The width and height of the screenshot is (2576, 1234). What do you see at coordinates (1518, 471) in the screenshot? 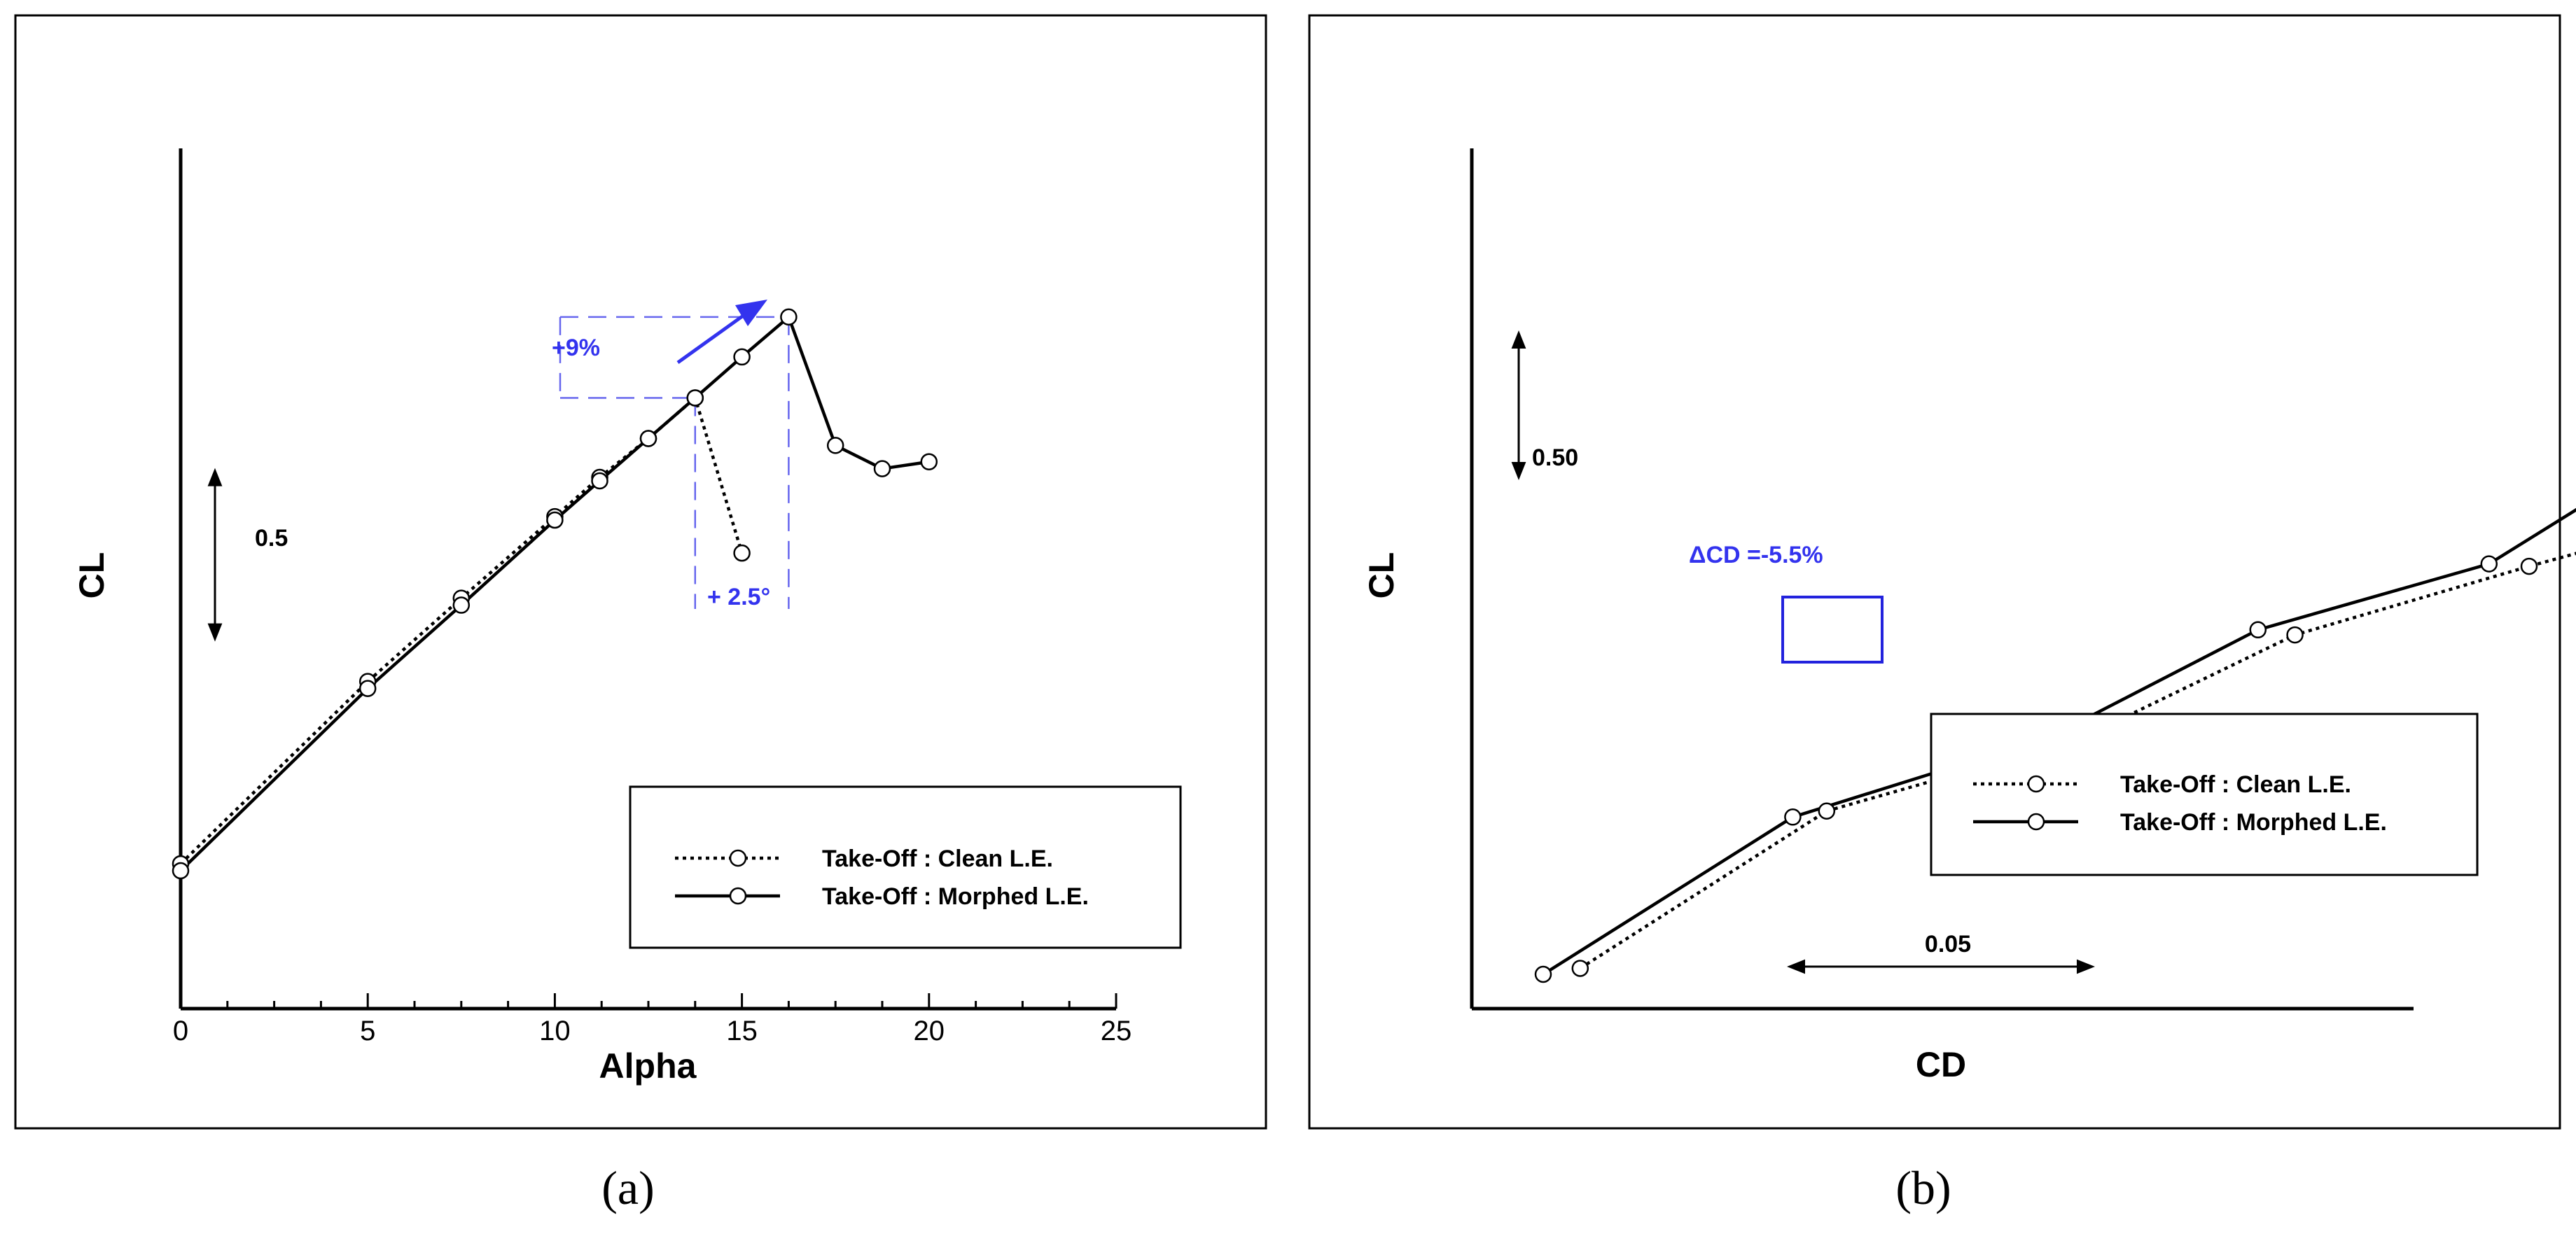
I see `y-scale-bar-arrow-down` at bounding box center [1518, 471].